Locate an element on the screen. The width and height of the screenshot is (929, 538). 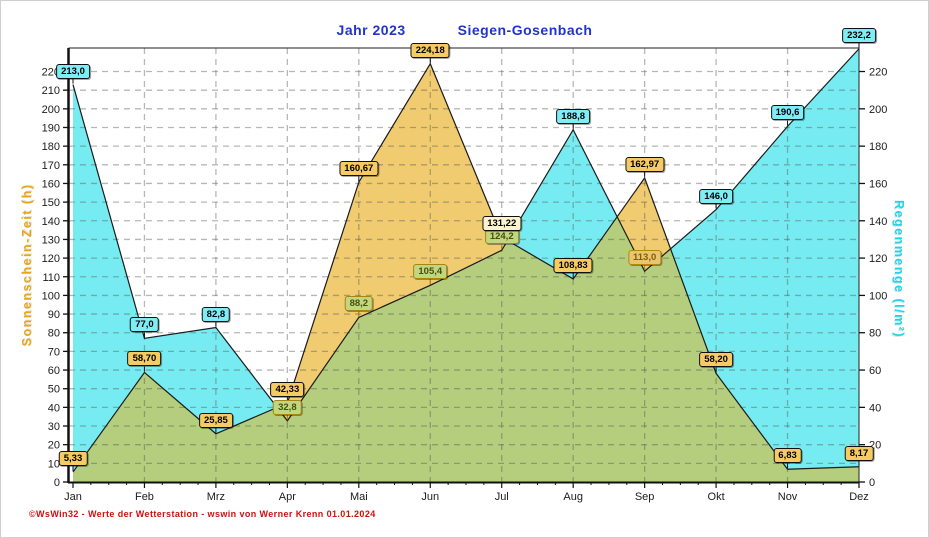
month-label: Apr is located at coordinates (287, 497).